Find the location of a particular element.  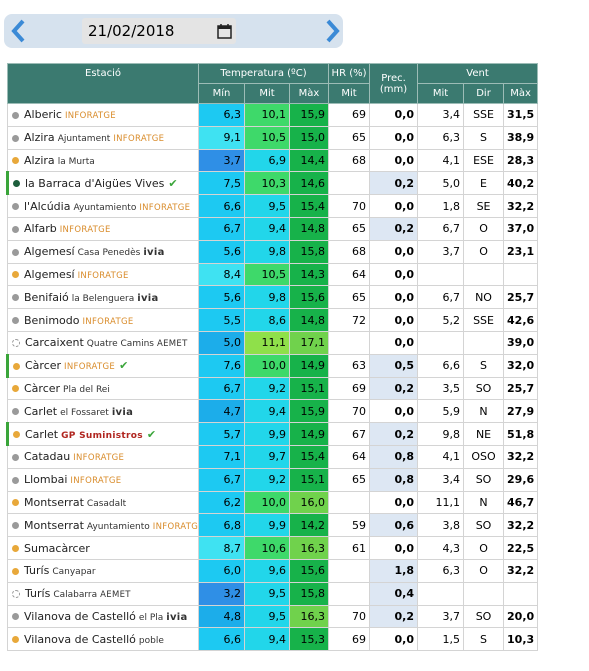

value-cell: 42,6 is located at coordinates (521, 320).